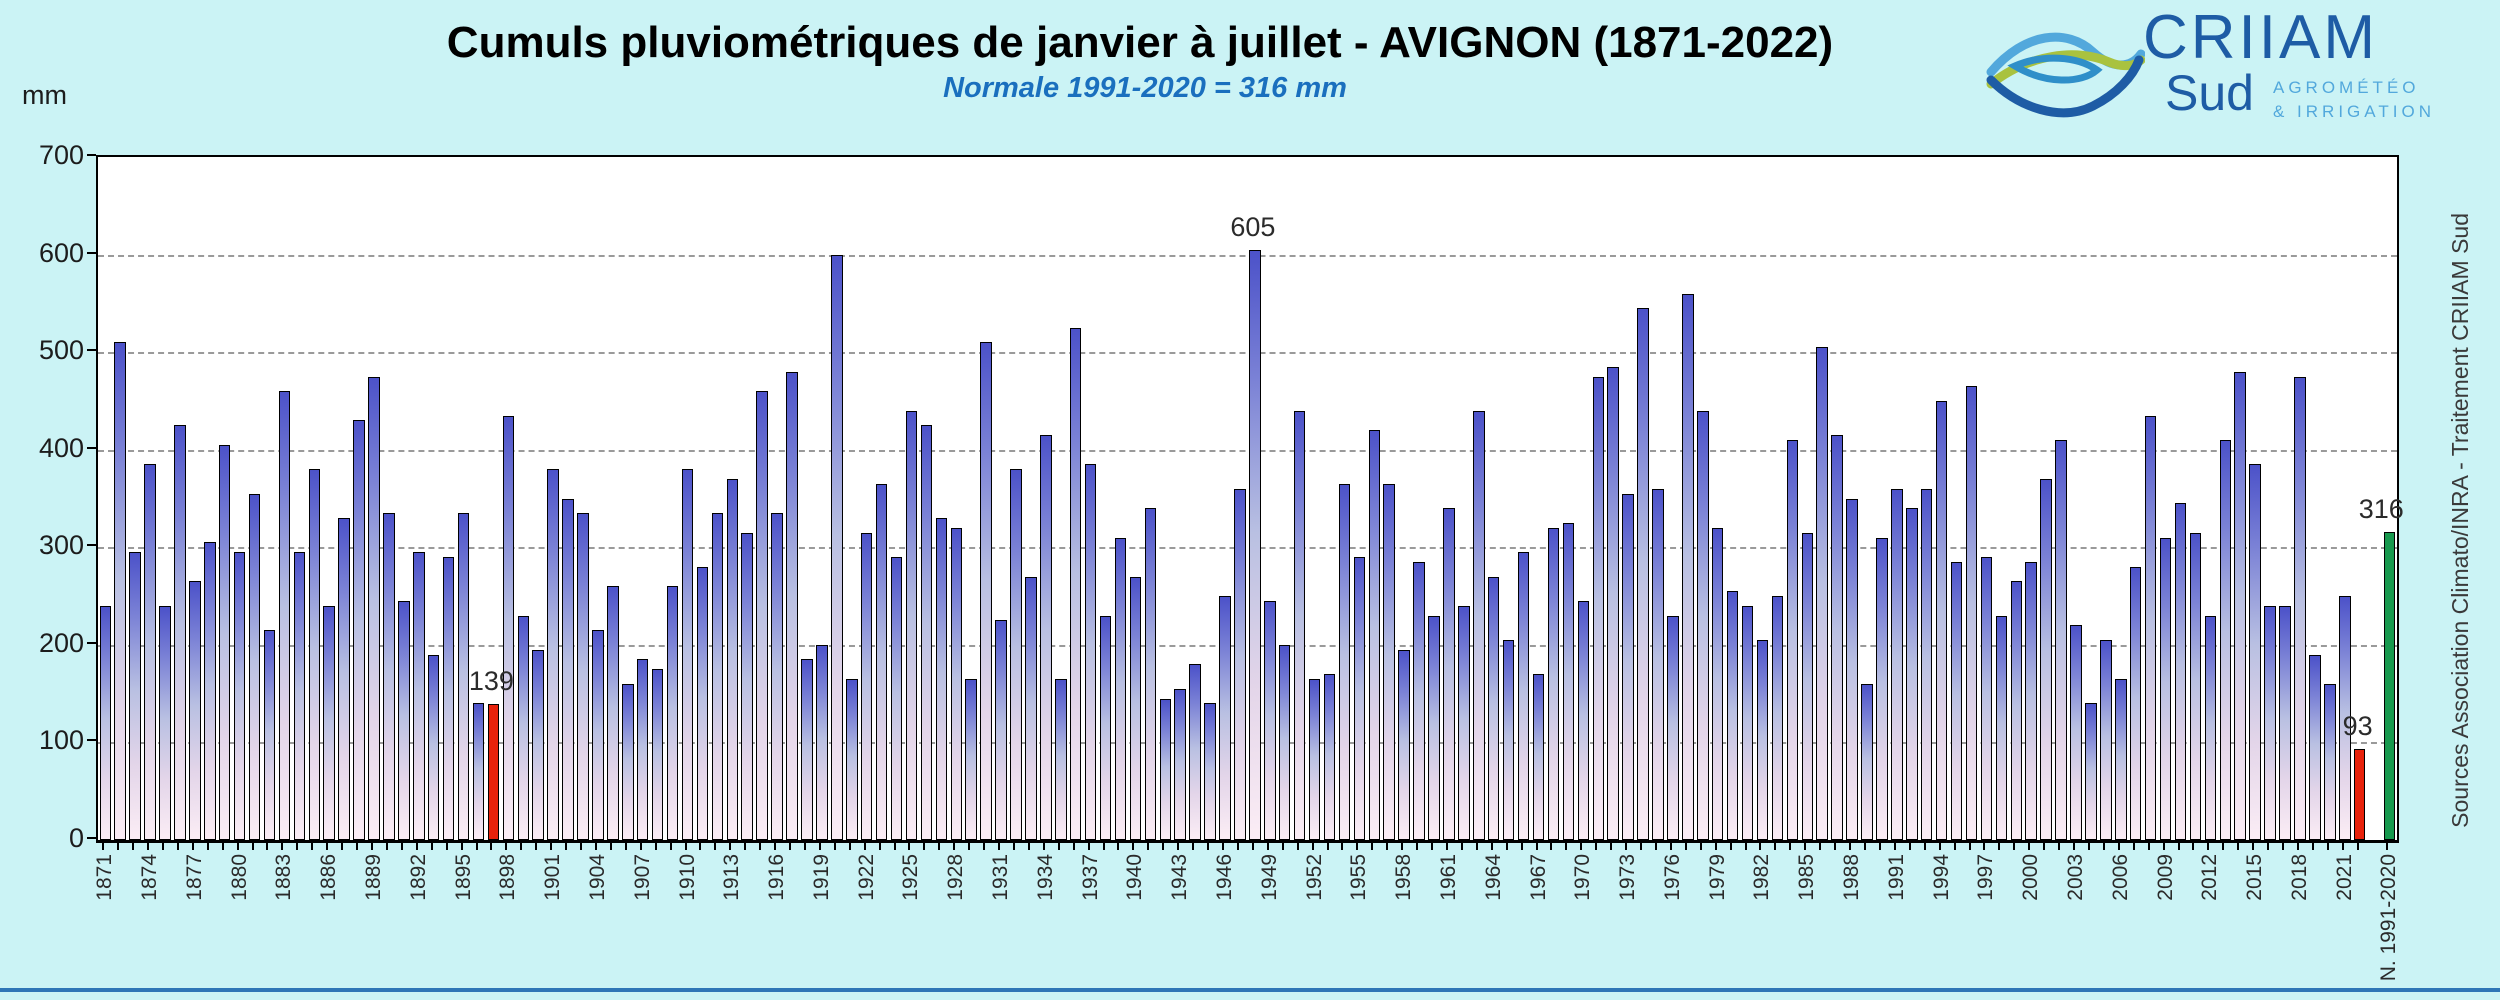  What do you see at coordinates (956, 877) in the screenshot?
I see `x-year-label-1928: 1928` at bounding box center [956, 877].